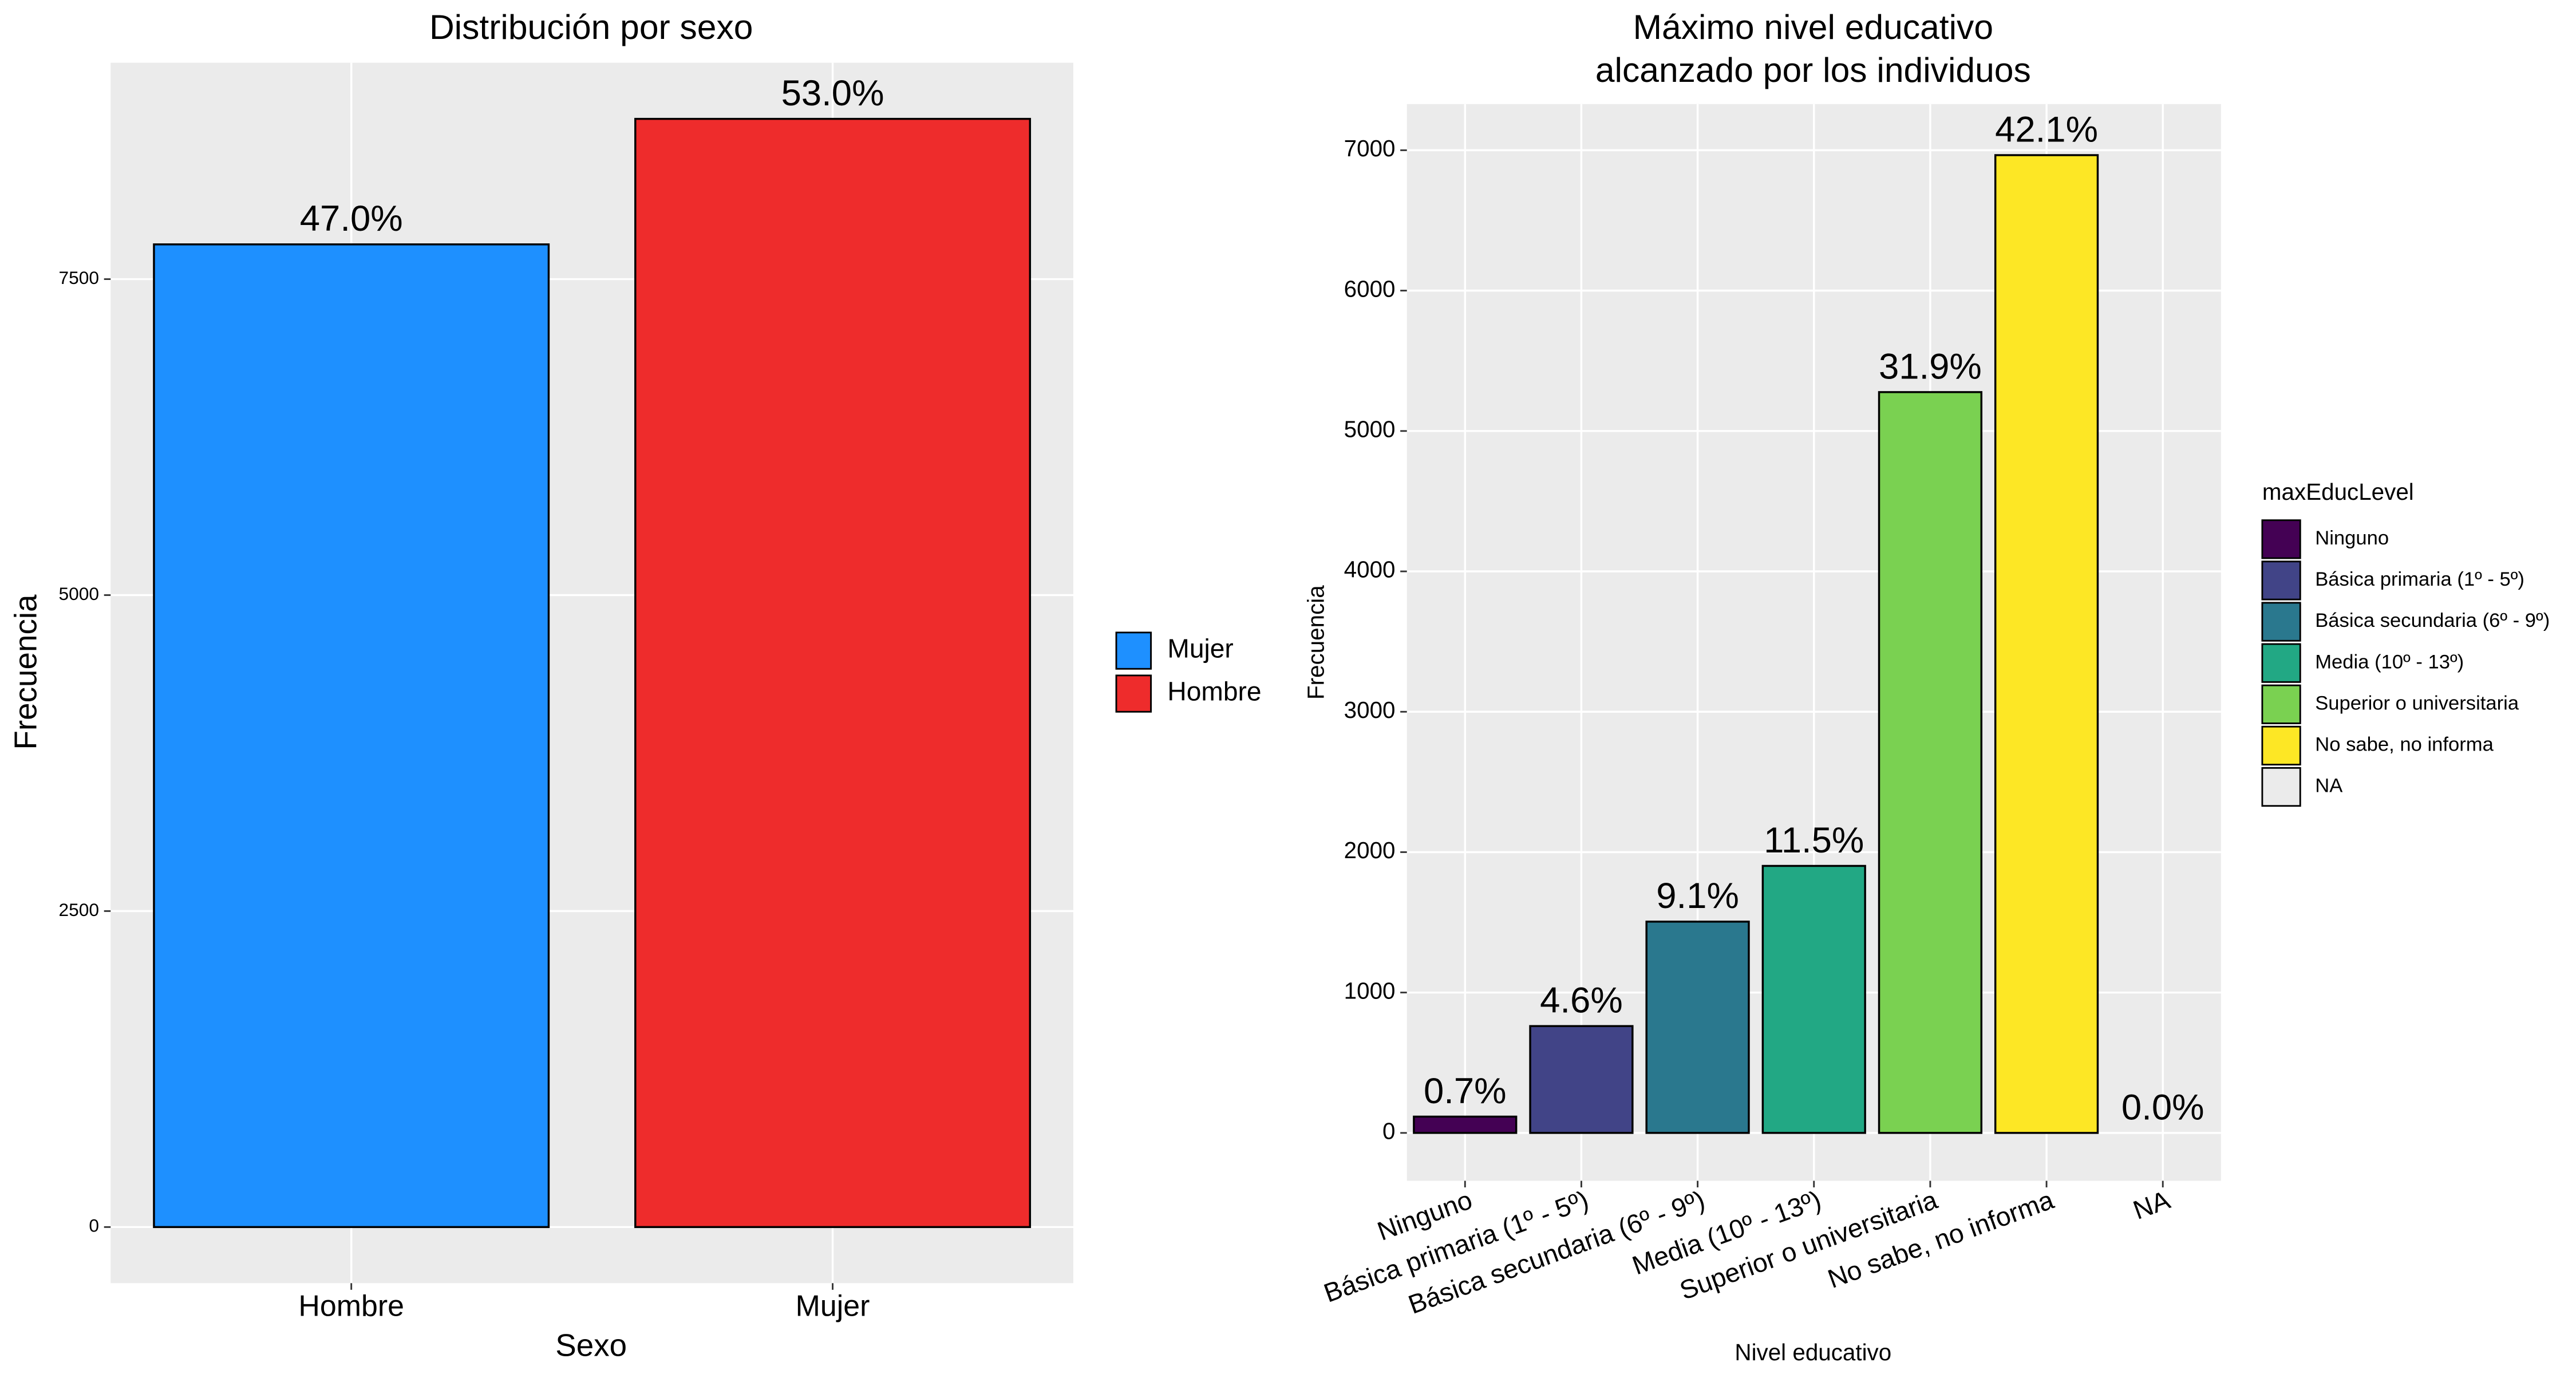 Image resolution: width=2576 pixels, height=1374 pixels. I want to click on chart-title: Distribución por sexo, so click(591, 27).